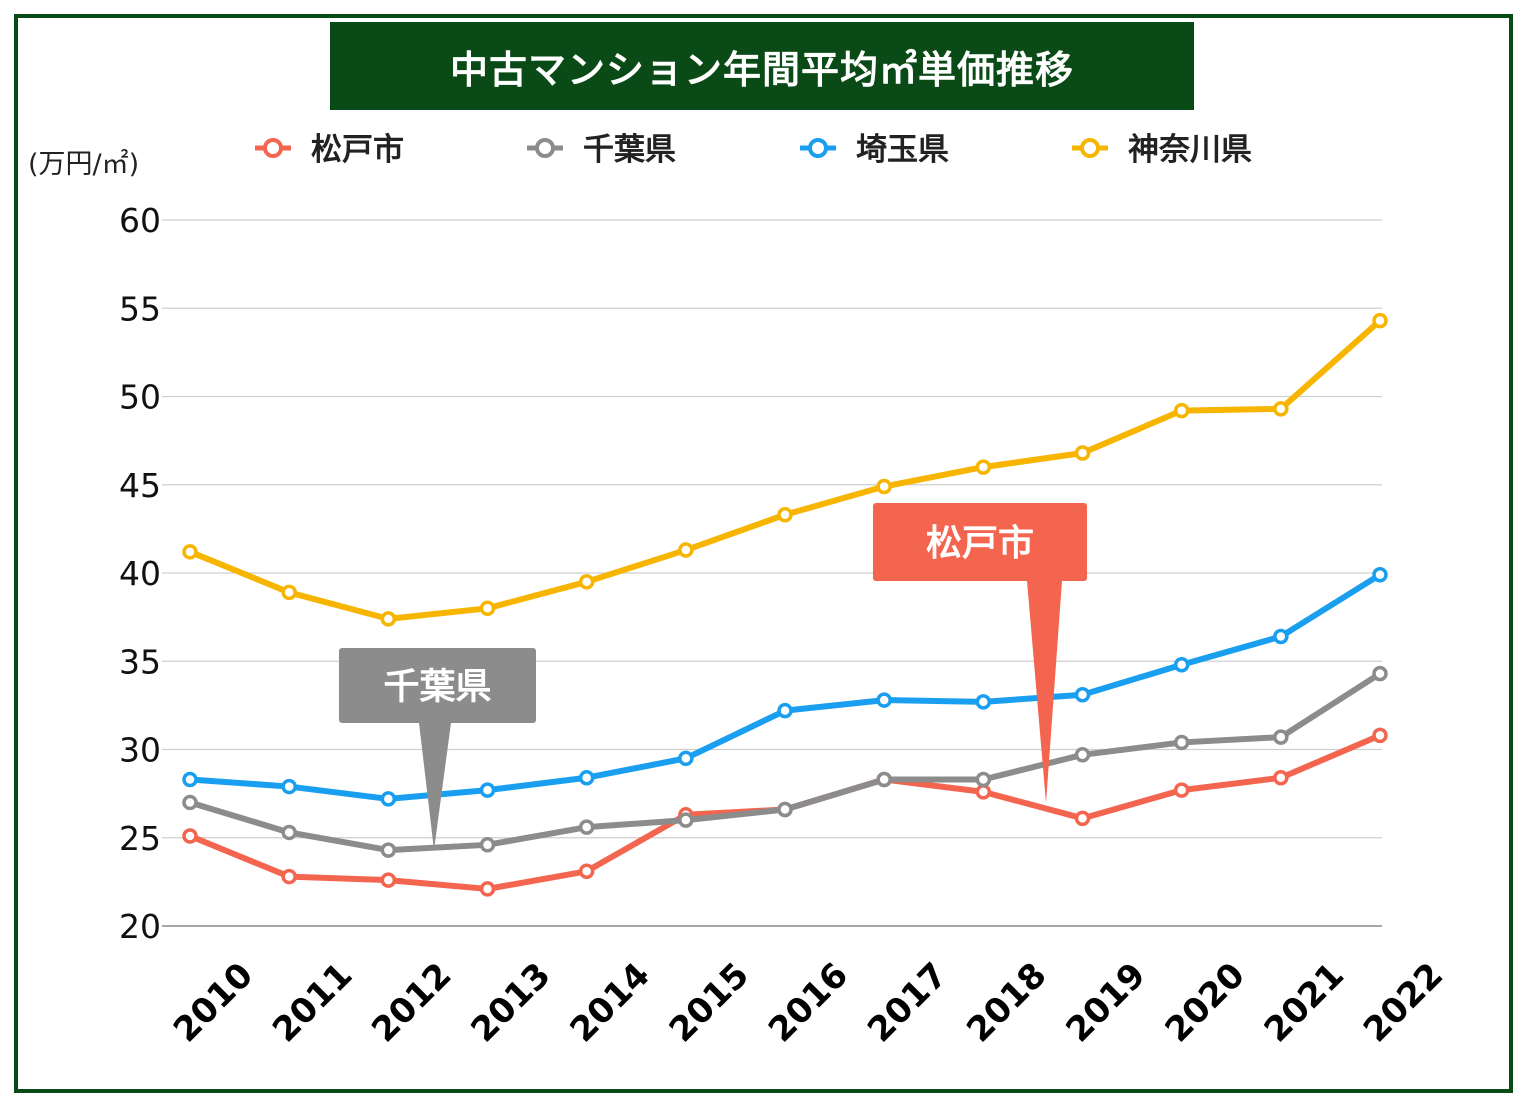 The height and width of the screenshot is (1103, 1519). I want to click on x-tick-label: 2015, so click(709, 1002).